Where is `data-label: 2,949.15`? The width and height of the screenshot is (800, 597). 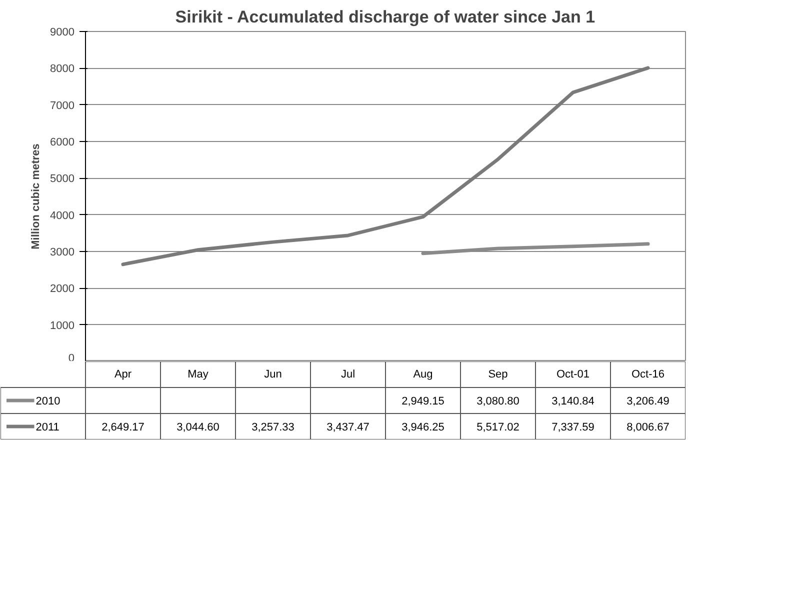 data-label: 2,949.15 is located at coordinates (423, 402).